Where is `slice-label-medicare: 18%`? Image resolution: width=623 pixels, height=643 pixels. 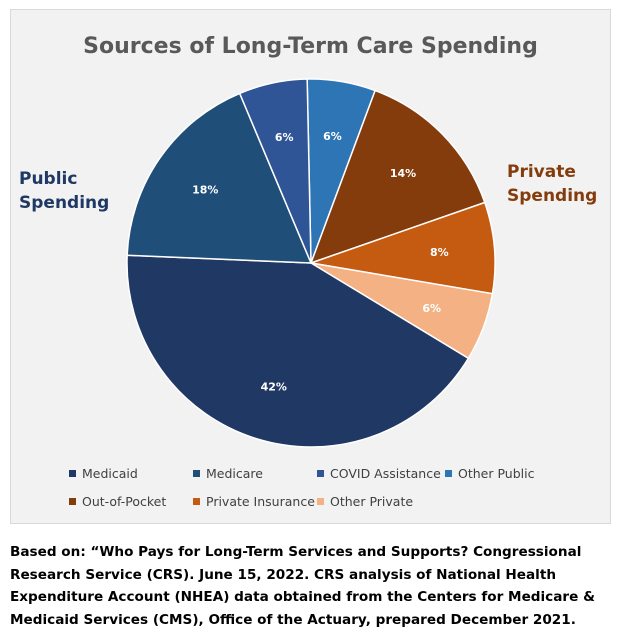
slice-label-medicare: 18% is located at coordinates (205, 189).